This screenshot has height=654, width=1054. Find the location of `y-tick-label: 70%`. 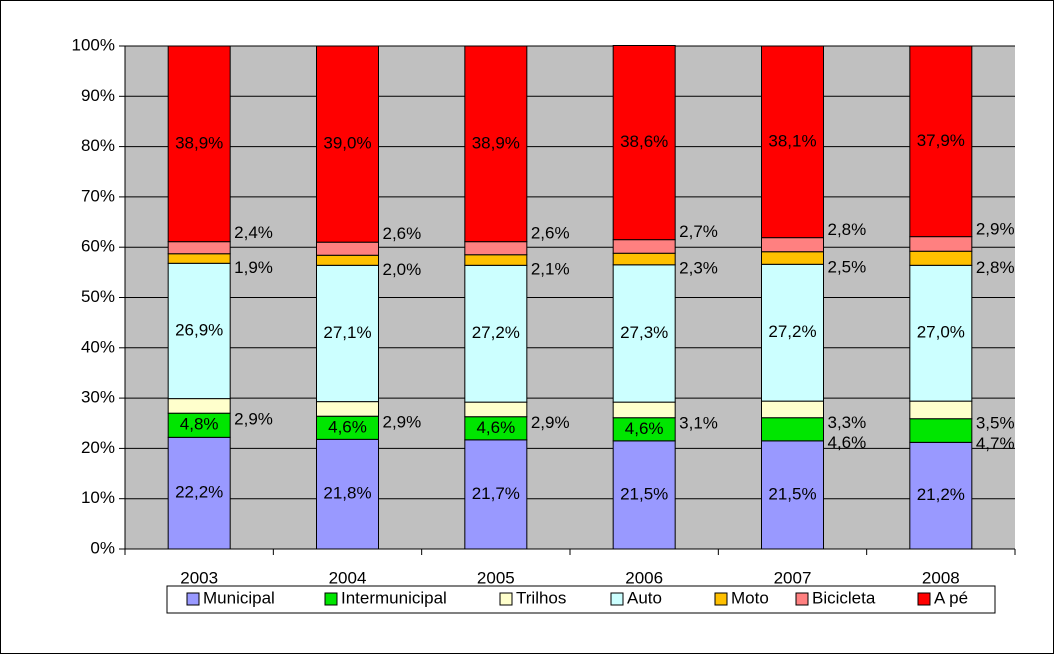

y-tick-label: 70% is located at coordinates (98, 195).